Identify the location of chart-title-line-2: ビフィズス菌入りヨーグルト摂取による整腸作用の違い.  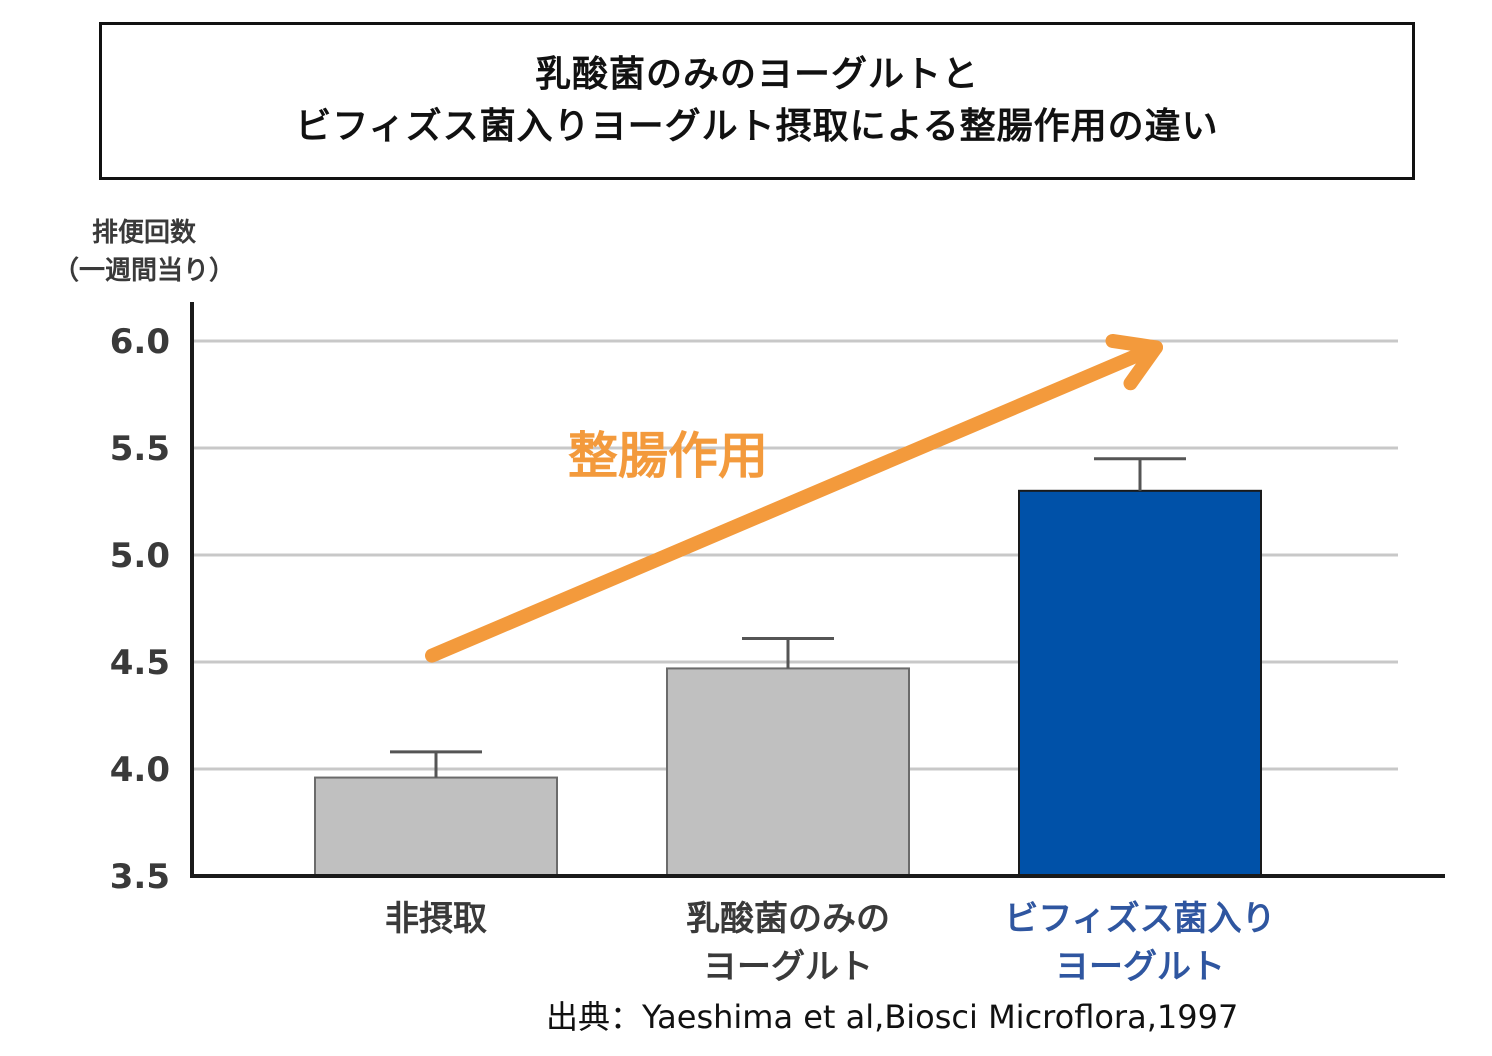
(757, 126).